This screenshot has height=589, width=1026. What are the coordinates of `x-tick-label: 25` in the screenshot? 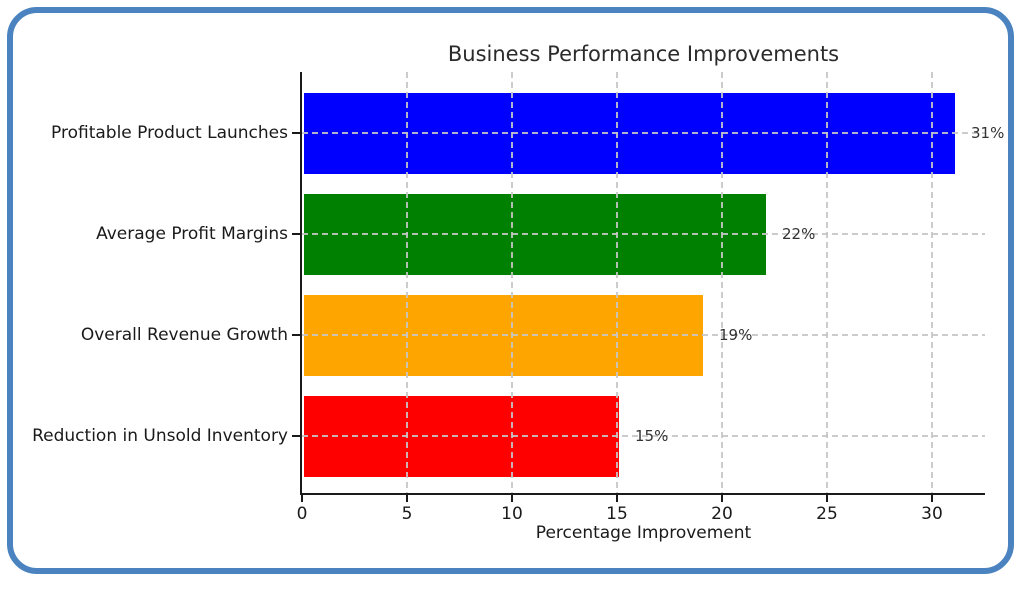 It's located at (827, 514).